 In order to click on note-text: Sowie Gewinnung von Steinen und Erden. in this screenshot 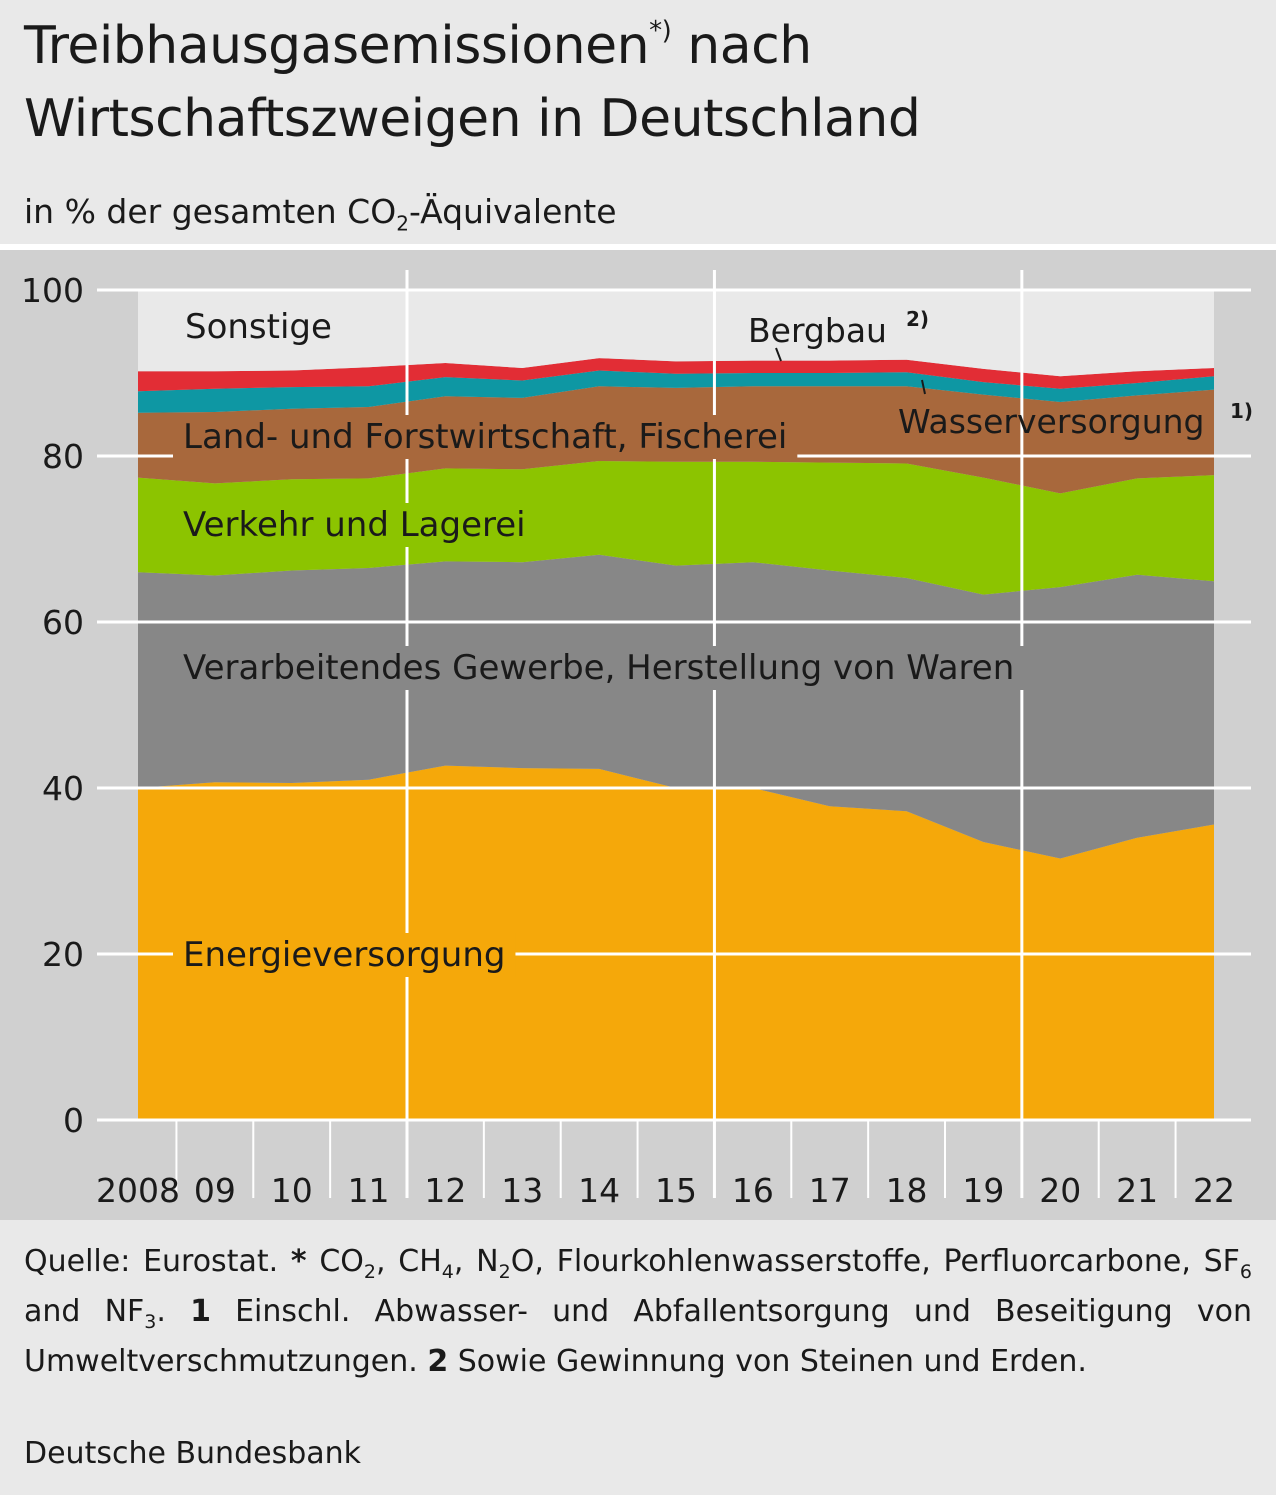, I will do `click(767, 1361)`.